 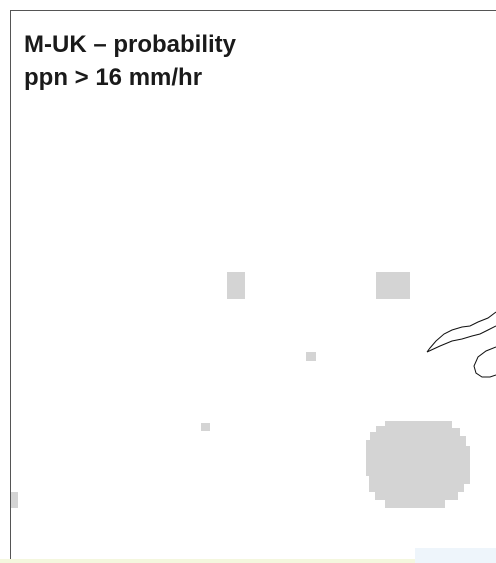 I want to click on prob-blob, so click(x=418, y=464).